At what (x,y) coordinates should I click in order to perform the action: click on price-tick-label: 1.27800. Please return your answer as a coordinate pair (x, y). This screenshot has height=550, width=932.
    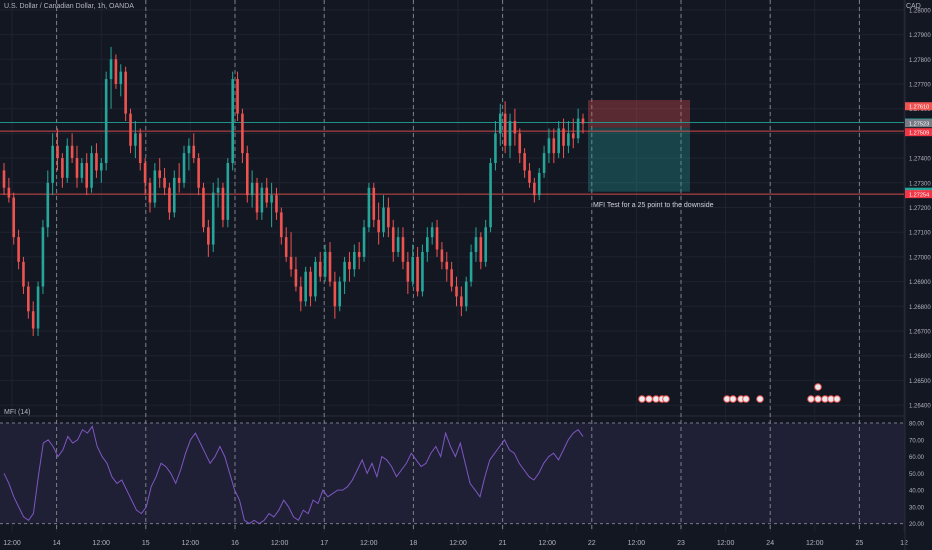
    Looking at the image, I should click on (920, 61).